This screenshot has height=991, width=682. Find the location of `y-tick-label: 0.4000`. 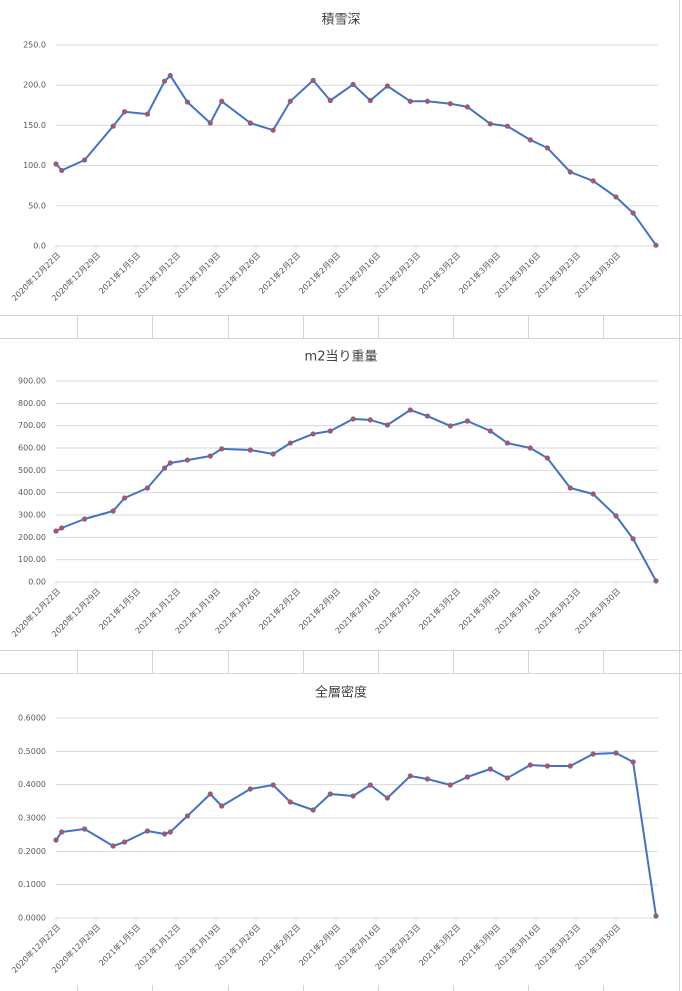

y-tick-label: 0.4000 is located at coordinates (32, 784).